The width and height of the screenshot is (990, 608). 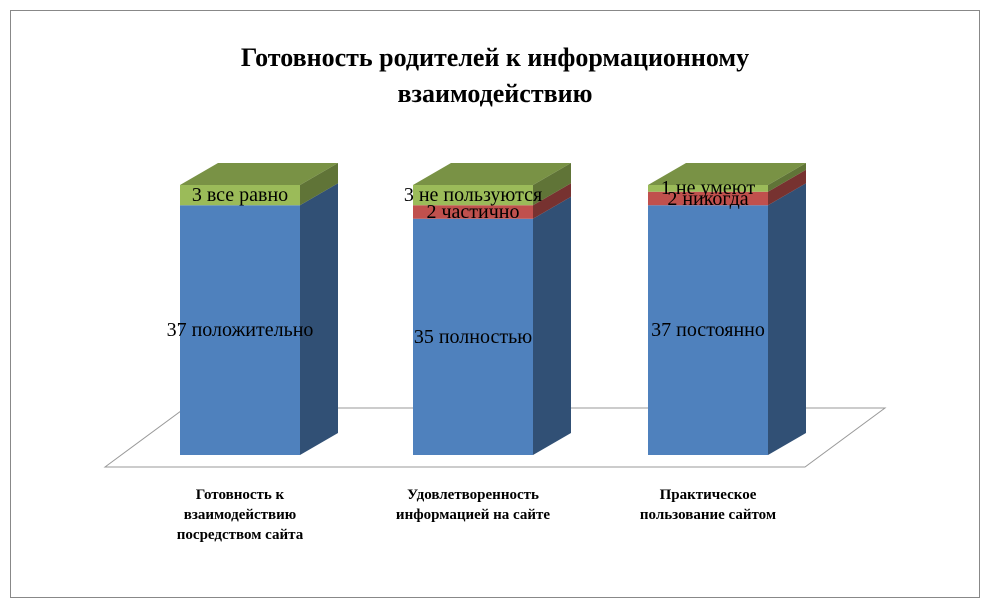 I want to click on x-tick-label: Практическое пользование сайтом, so click(x=708, y=505).